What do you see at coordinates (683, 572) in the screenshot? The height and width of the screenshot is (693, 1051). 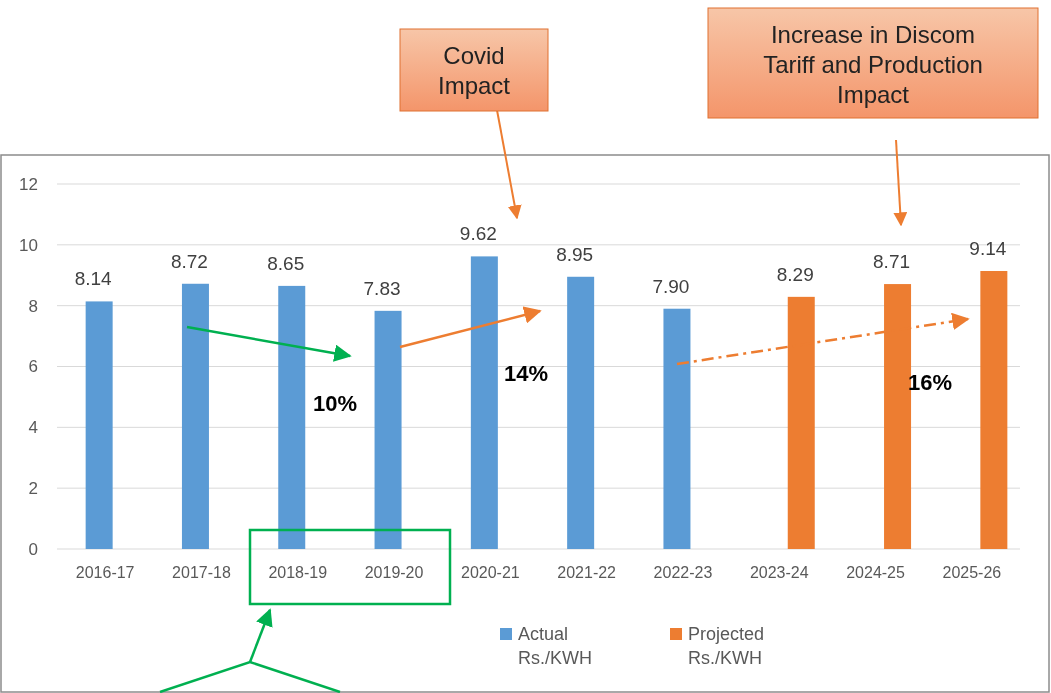 I see `x-tick-label: 2022-23` at bounding box center [683, 572].